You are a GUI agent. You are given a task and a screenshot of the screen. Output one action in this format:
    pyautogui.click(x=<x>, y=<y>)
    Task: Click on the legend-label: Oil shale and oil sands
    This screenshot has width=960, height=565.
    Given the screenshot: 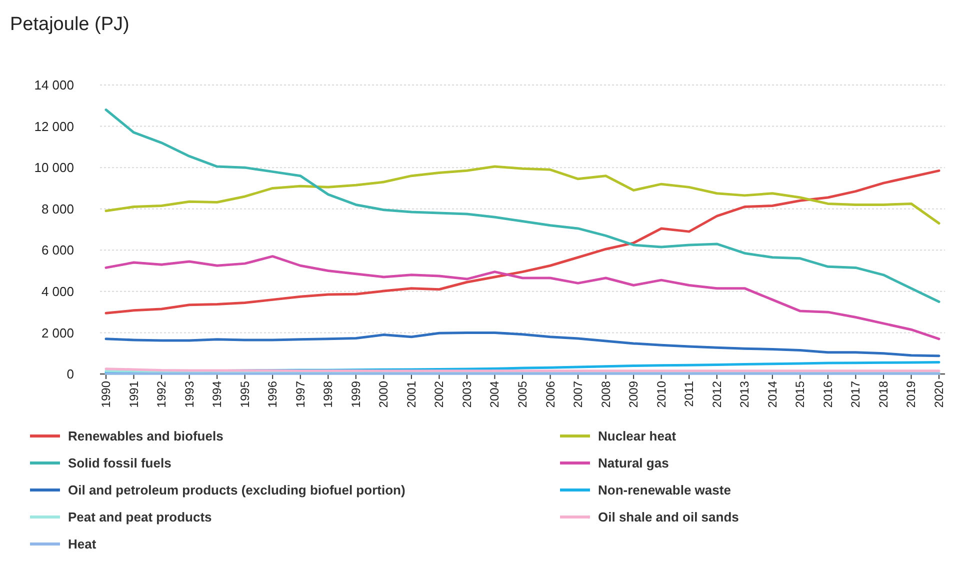 What is the action you would take?
    pyautogui.click(x=668, y=517)
    